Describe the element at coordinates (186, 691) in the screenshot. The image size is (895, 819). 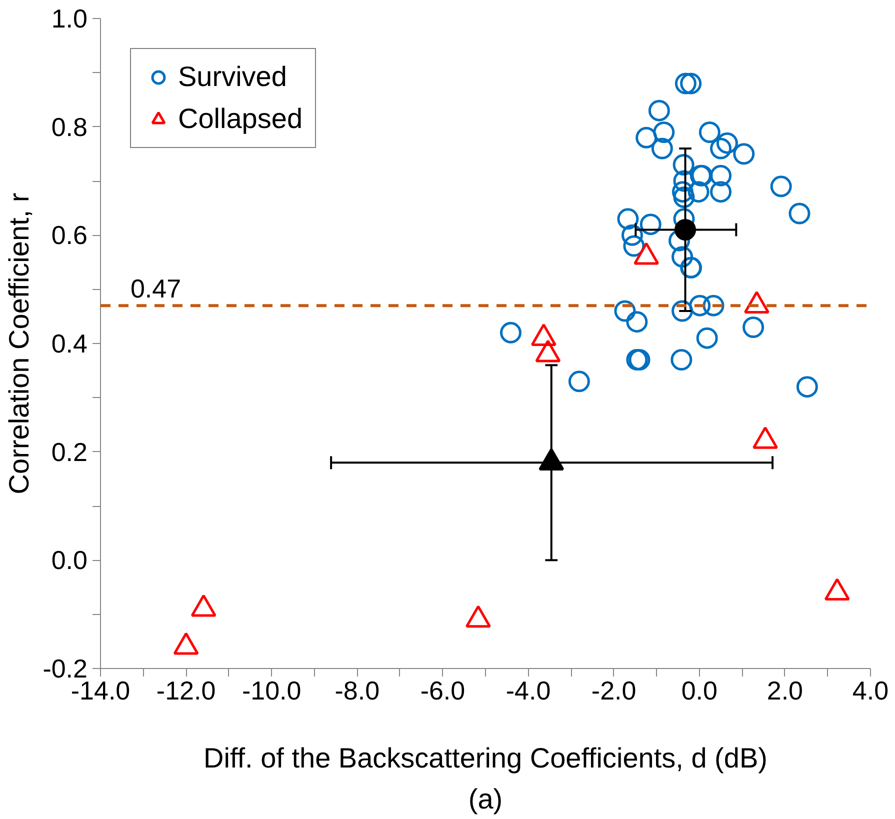
I see `x-tick-label: -12.0` at that location.